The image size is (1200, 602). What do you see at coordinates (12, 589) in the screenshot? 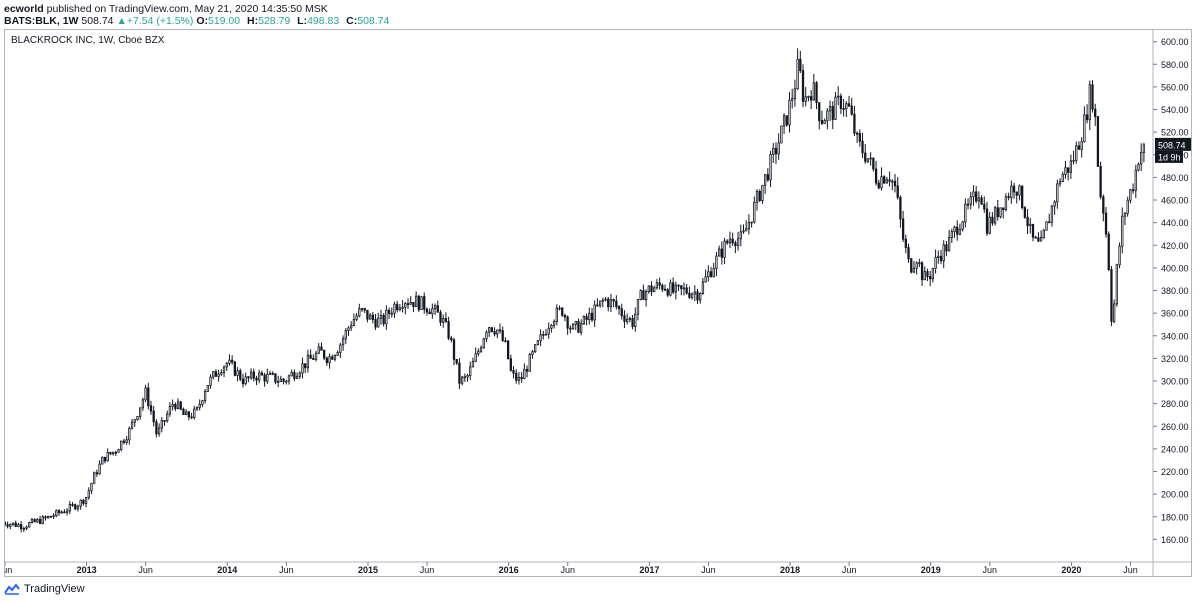
I see `tradingview-logo-icon` at bounding box center [12, 589].